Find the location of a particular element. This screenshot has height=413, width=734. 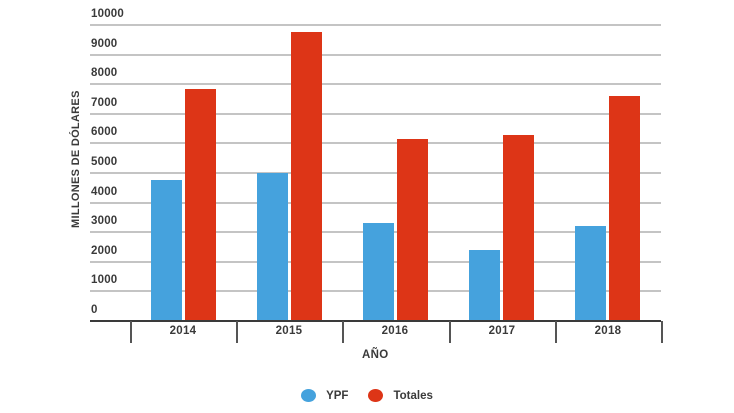

x-axis-line is located at coordinates (375, 321).